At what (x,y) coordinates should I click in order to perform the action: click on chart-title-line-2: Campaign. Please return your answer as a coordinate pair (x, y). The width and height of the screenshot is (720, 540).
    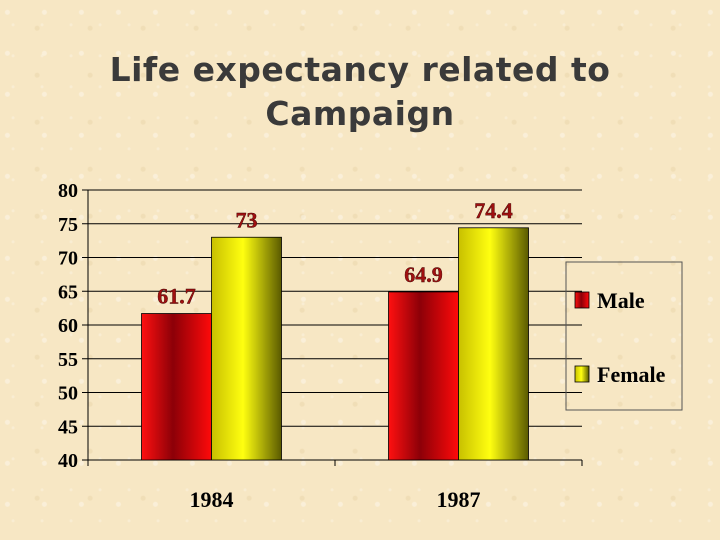
    Looking at the image, I should click on (360, 113).